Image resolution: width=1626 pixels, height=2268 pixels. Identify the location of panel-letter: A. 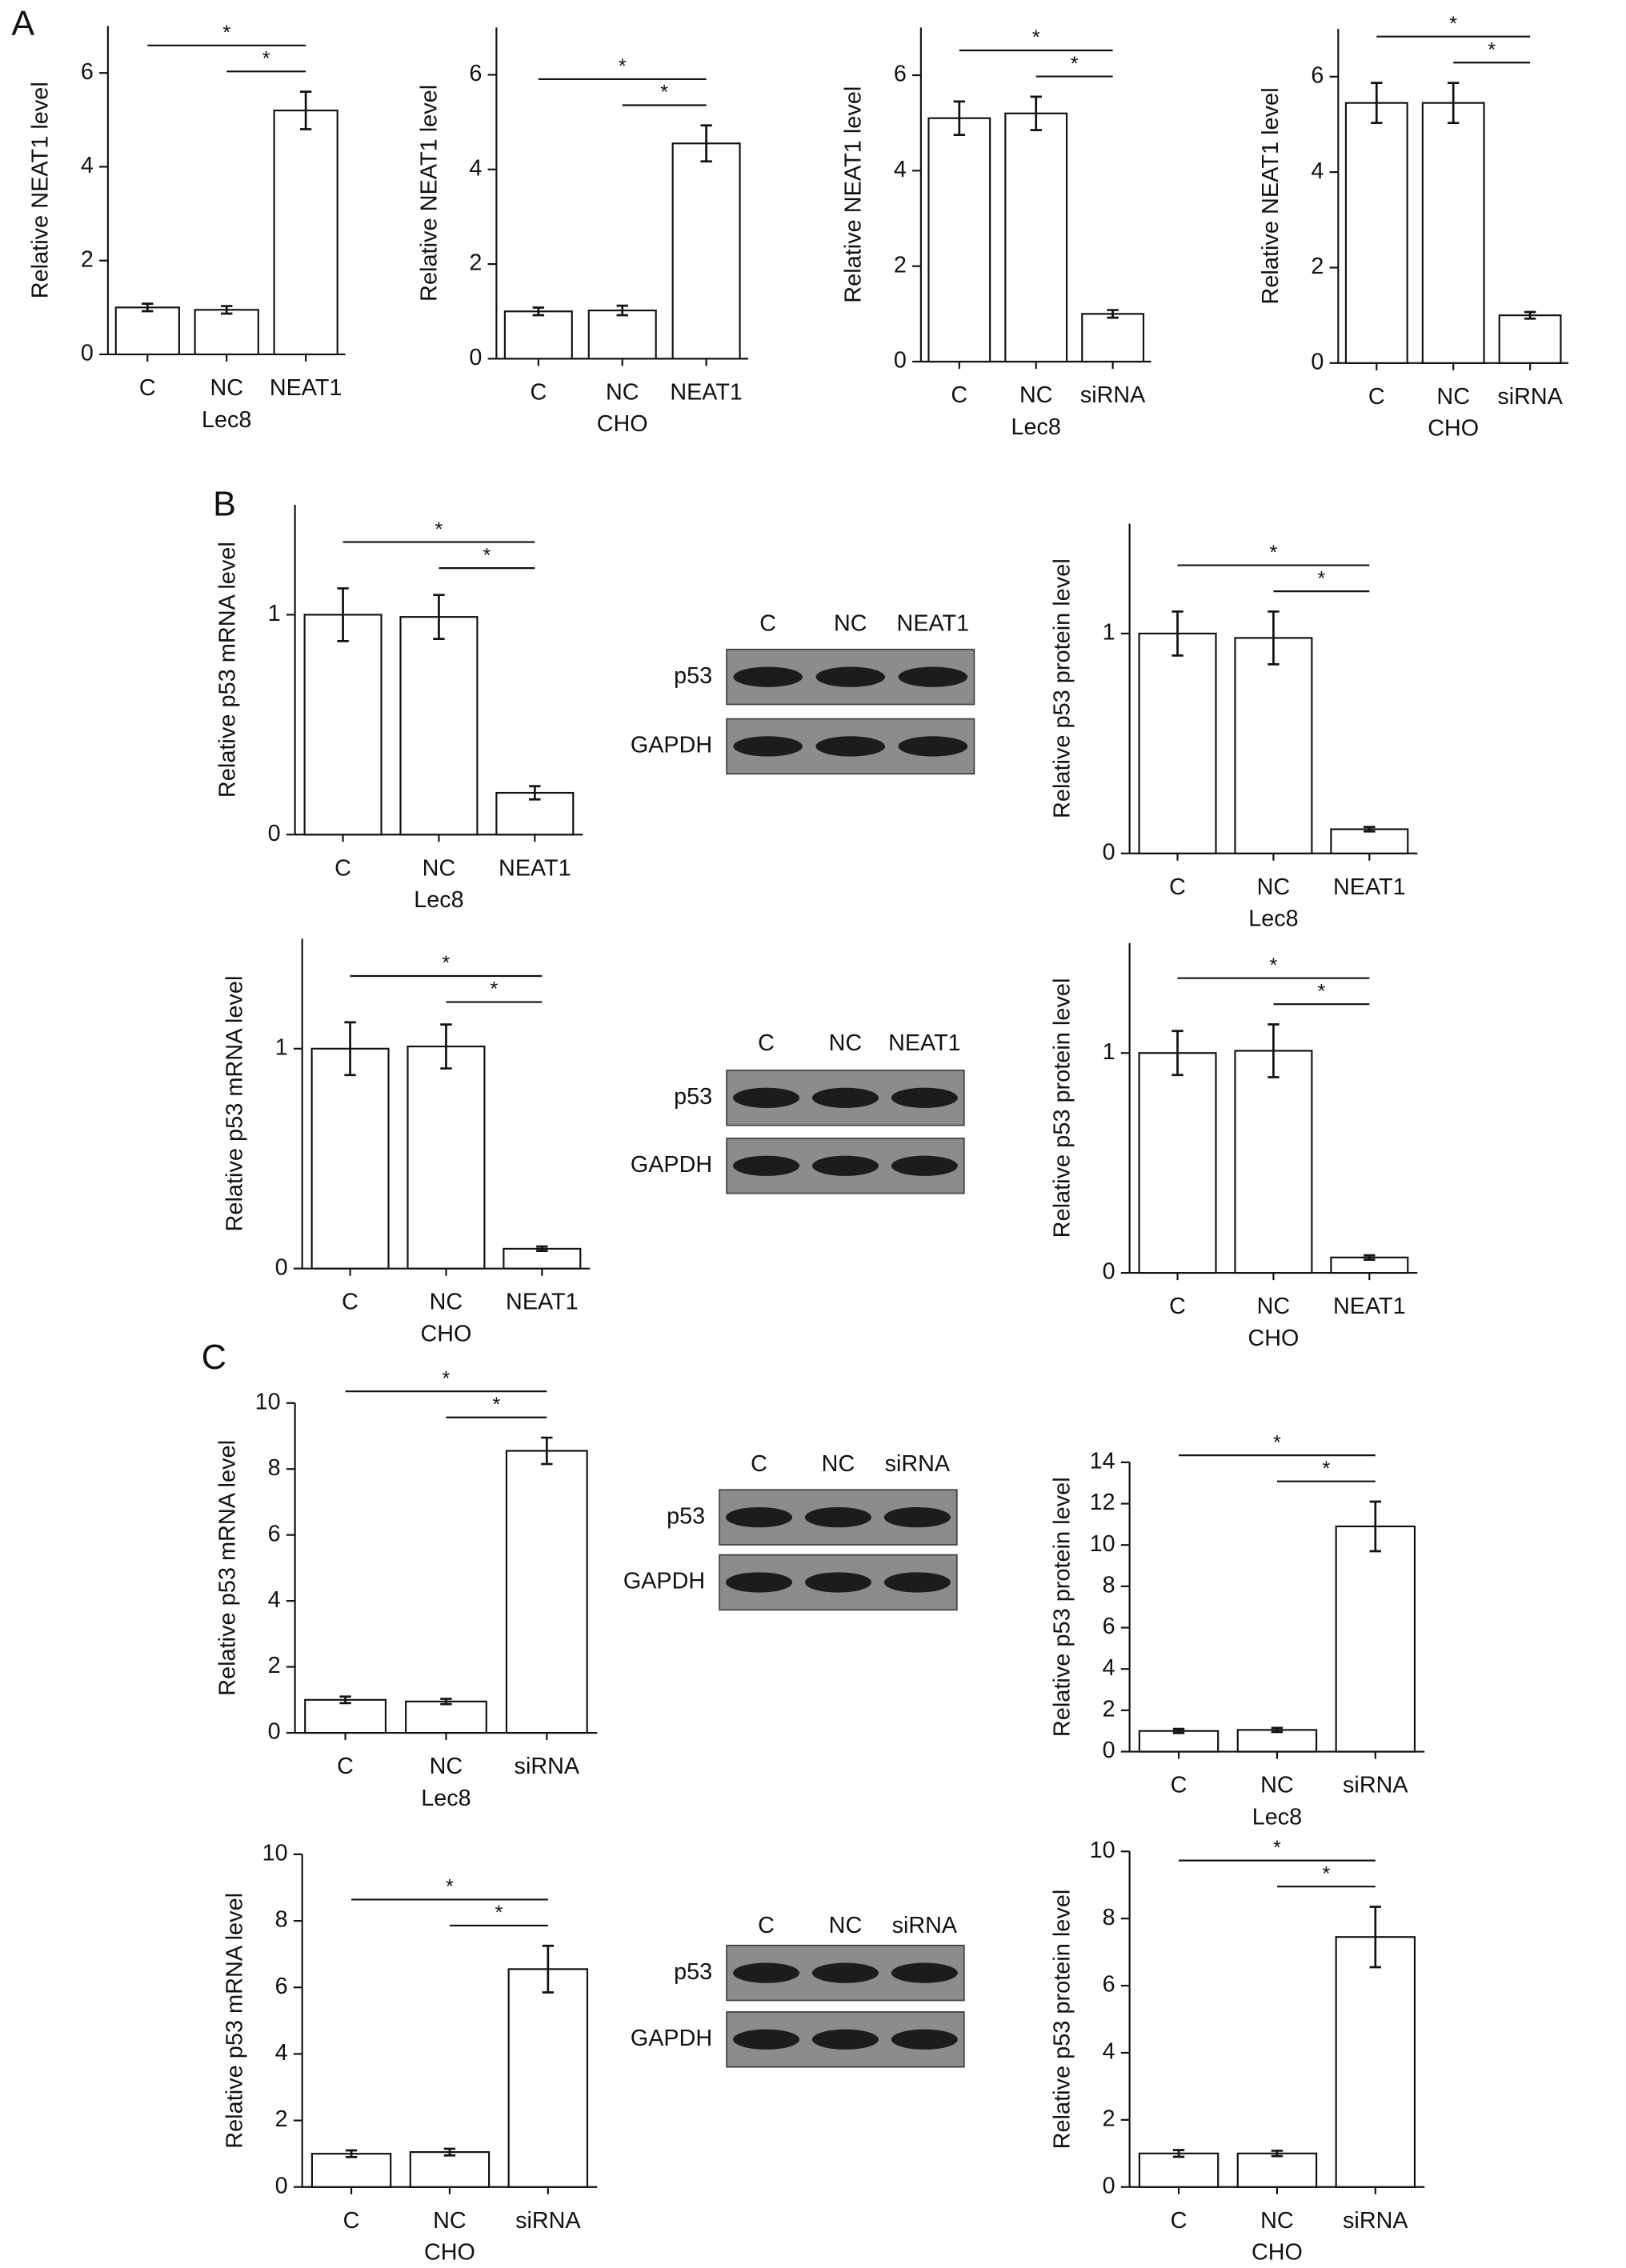
(22, 24).